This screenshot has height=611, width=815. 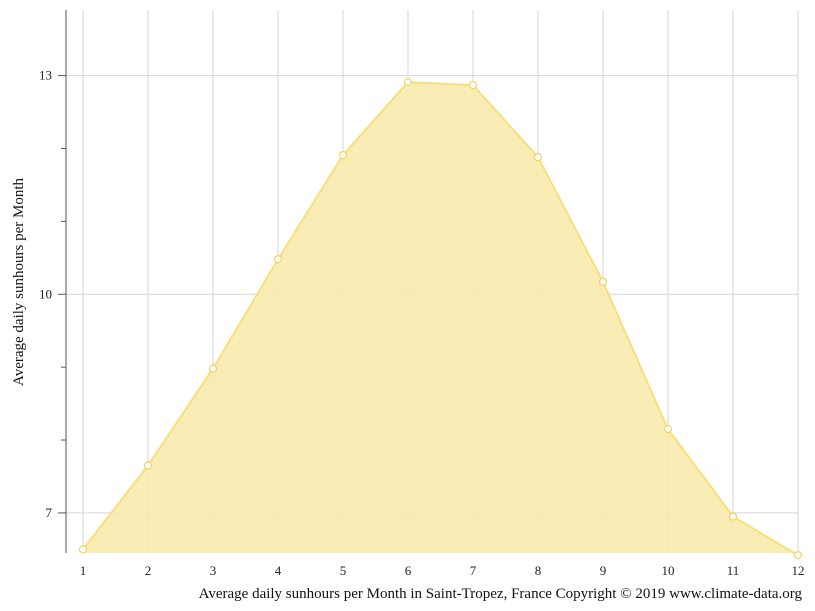 What do you see at coordinates (343, 570) in the screenshot?
I see `x-tick-label: 5` at bounding box center [343, 570].